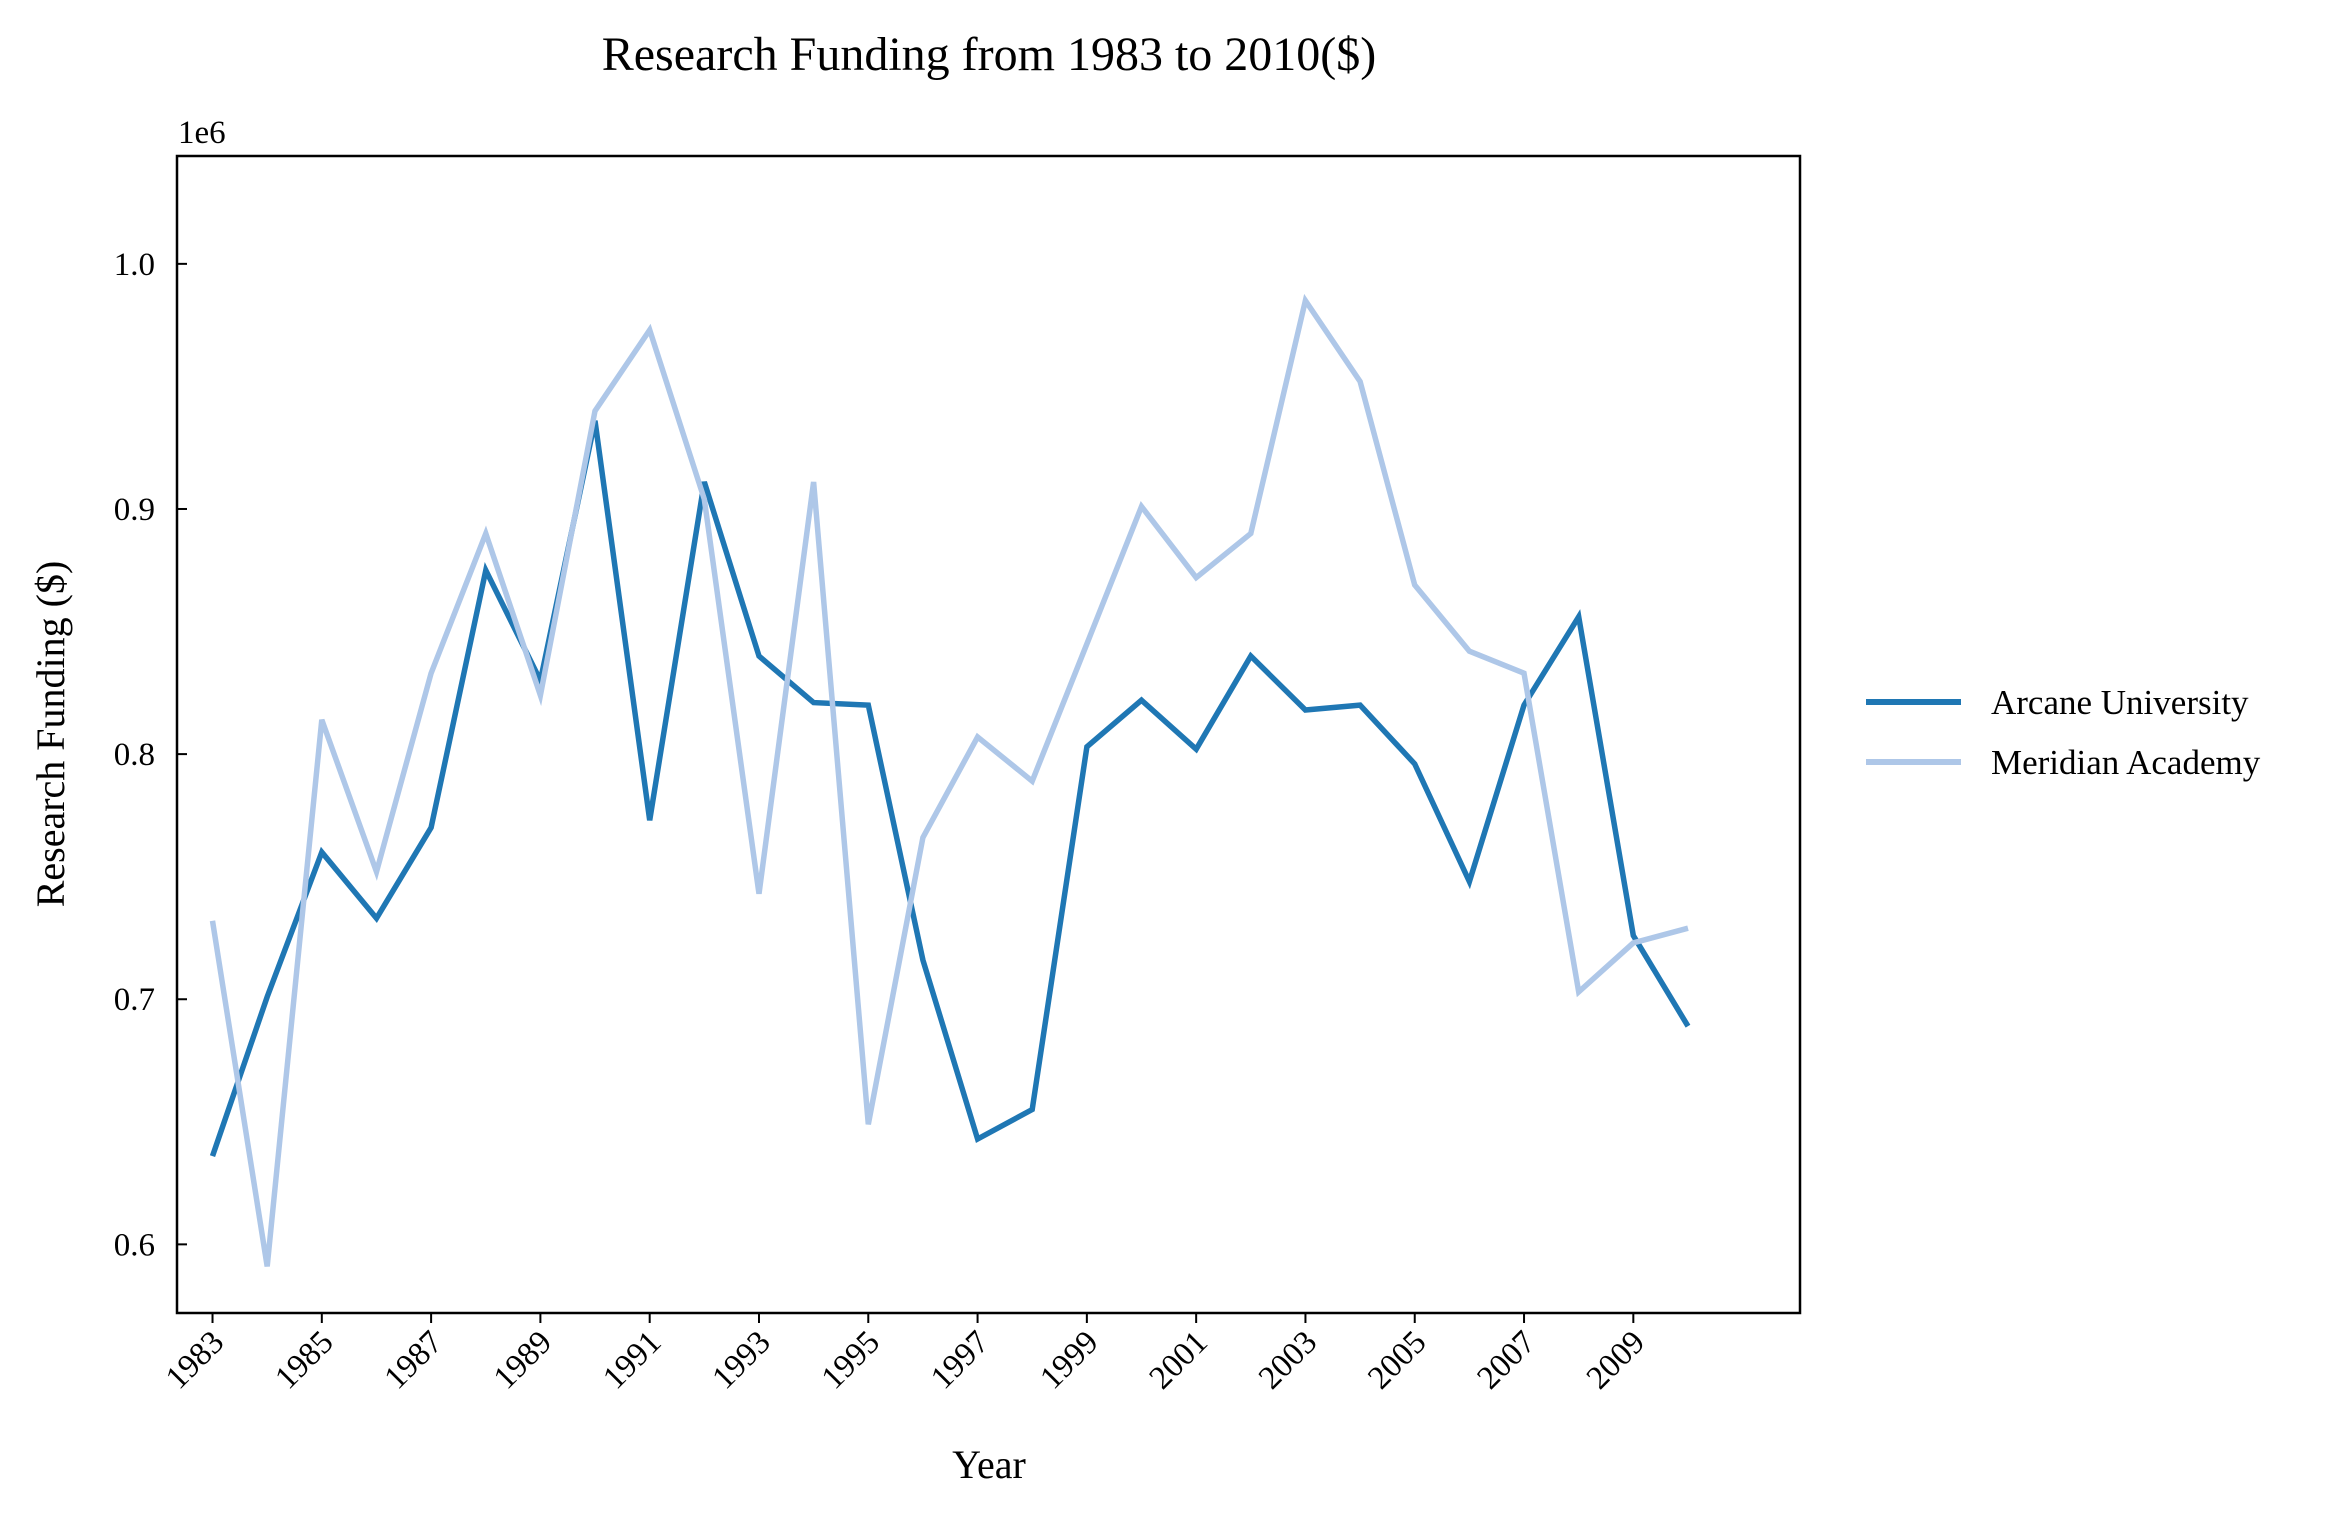  Describe the element at coordinates (1069, 1360) in the screenshot. I see `x-tick-label: 1999` at that location.